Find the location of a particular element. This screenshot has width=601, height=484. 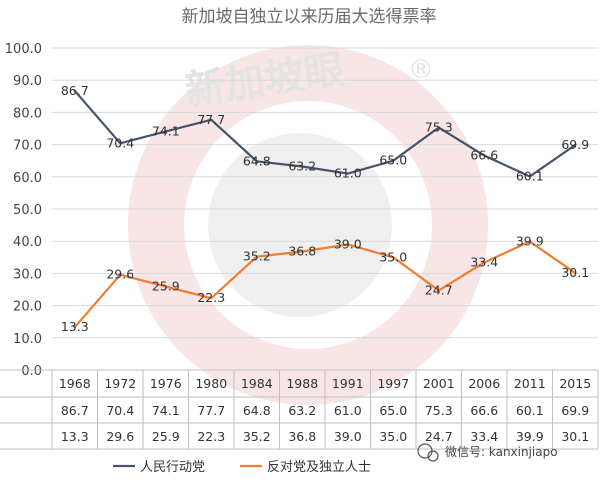

data-label: 74.1 is located at coordinates (166, 130).